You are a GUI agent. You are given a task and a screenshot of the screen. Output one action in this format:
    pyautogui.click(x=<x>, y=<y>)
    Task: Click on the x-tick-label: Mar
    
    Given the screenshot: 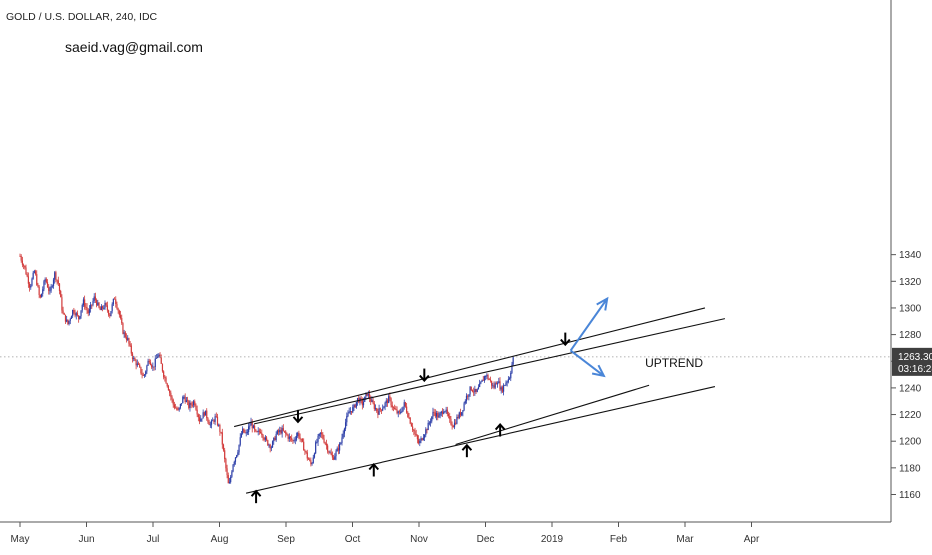 What is the action you would take?
    pyautogui.click(x=685, y=539)
    